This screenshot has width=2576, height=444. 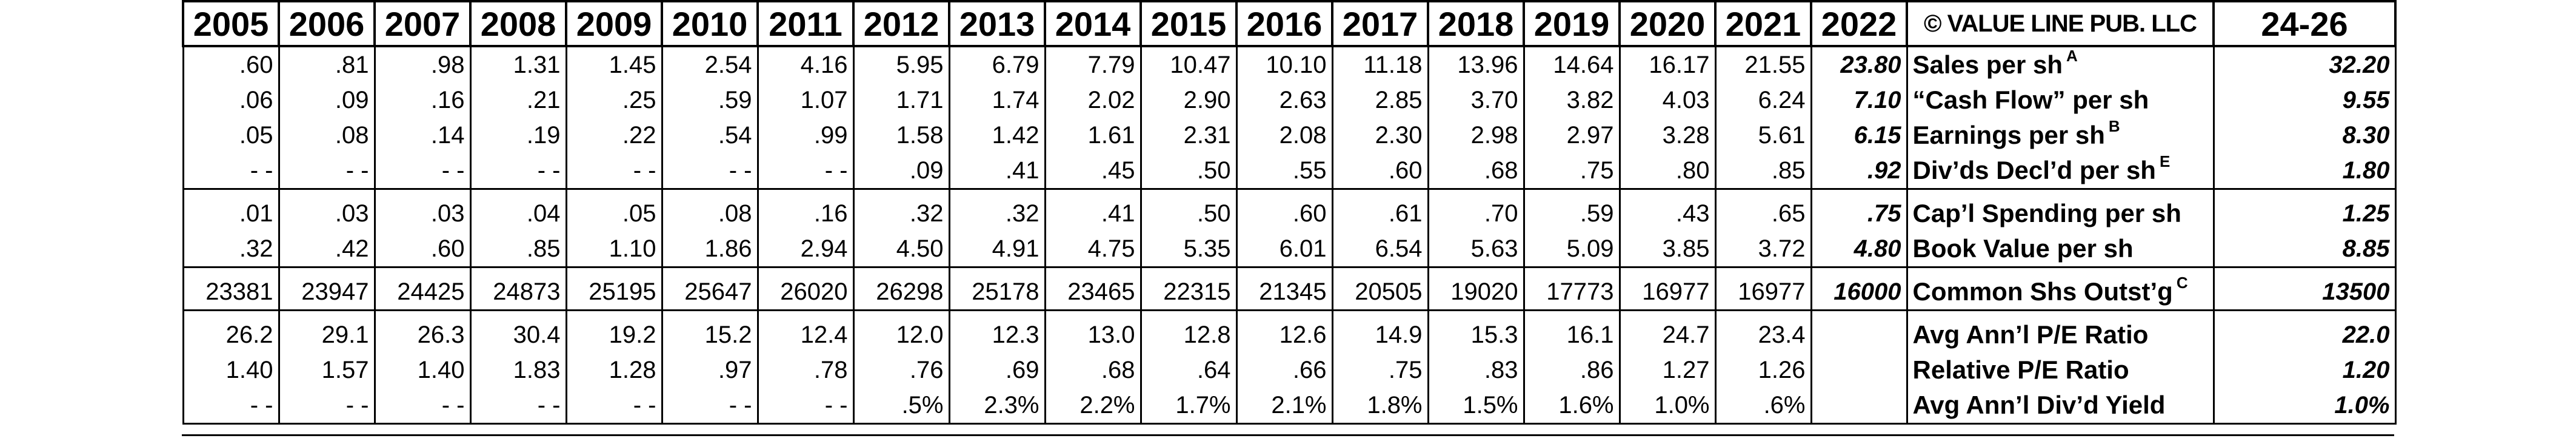 I want to click on value-cell: 26.3, so click(x=422, y=331).